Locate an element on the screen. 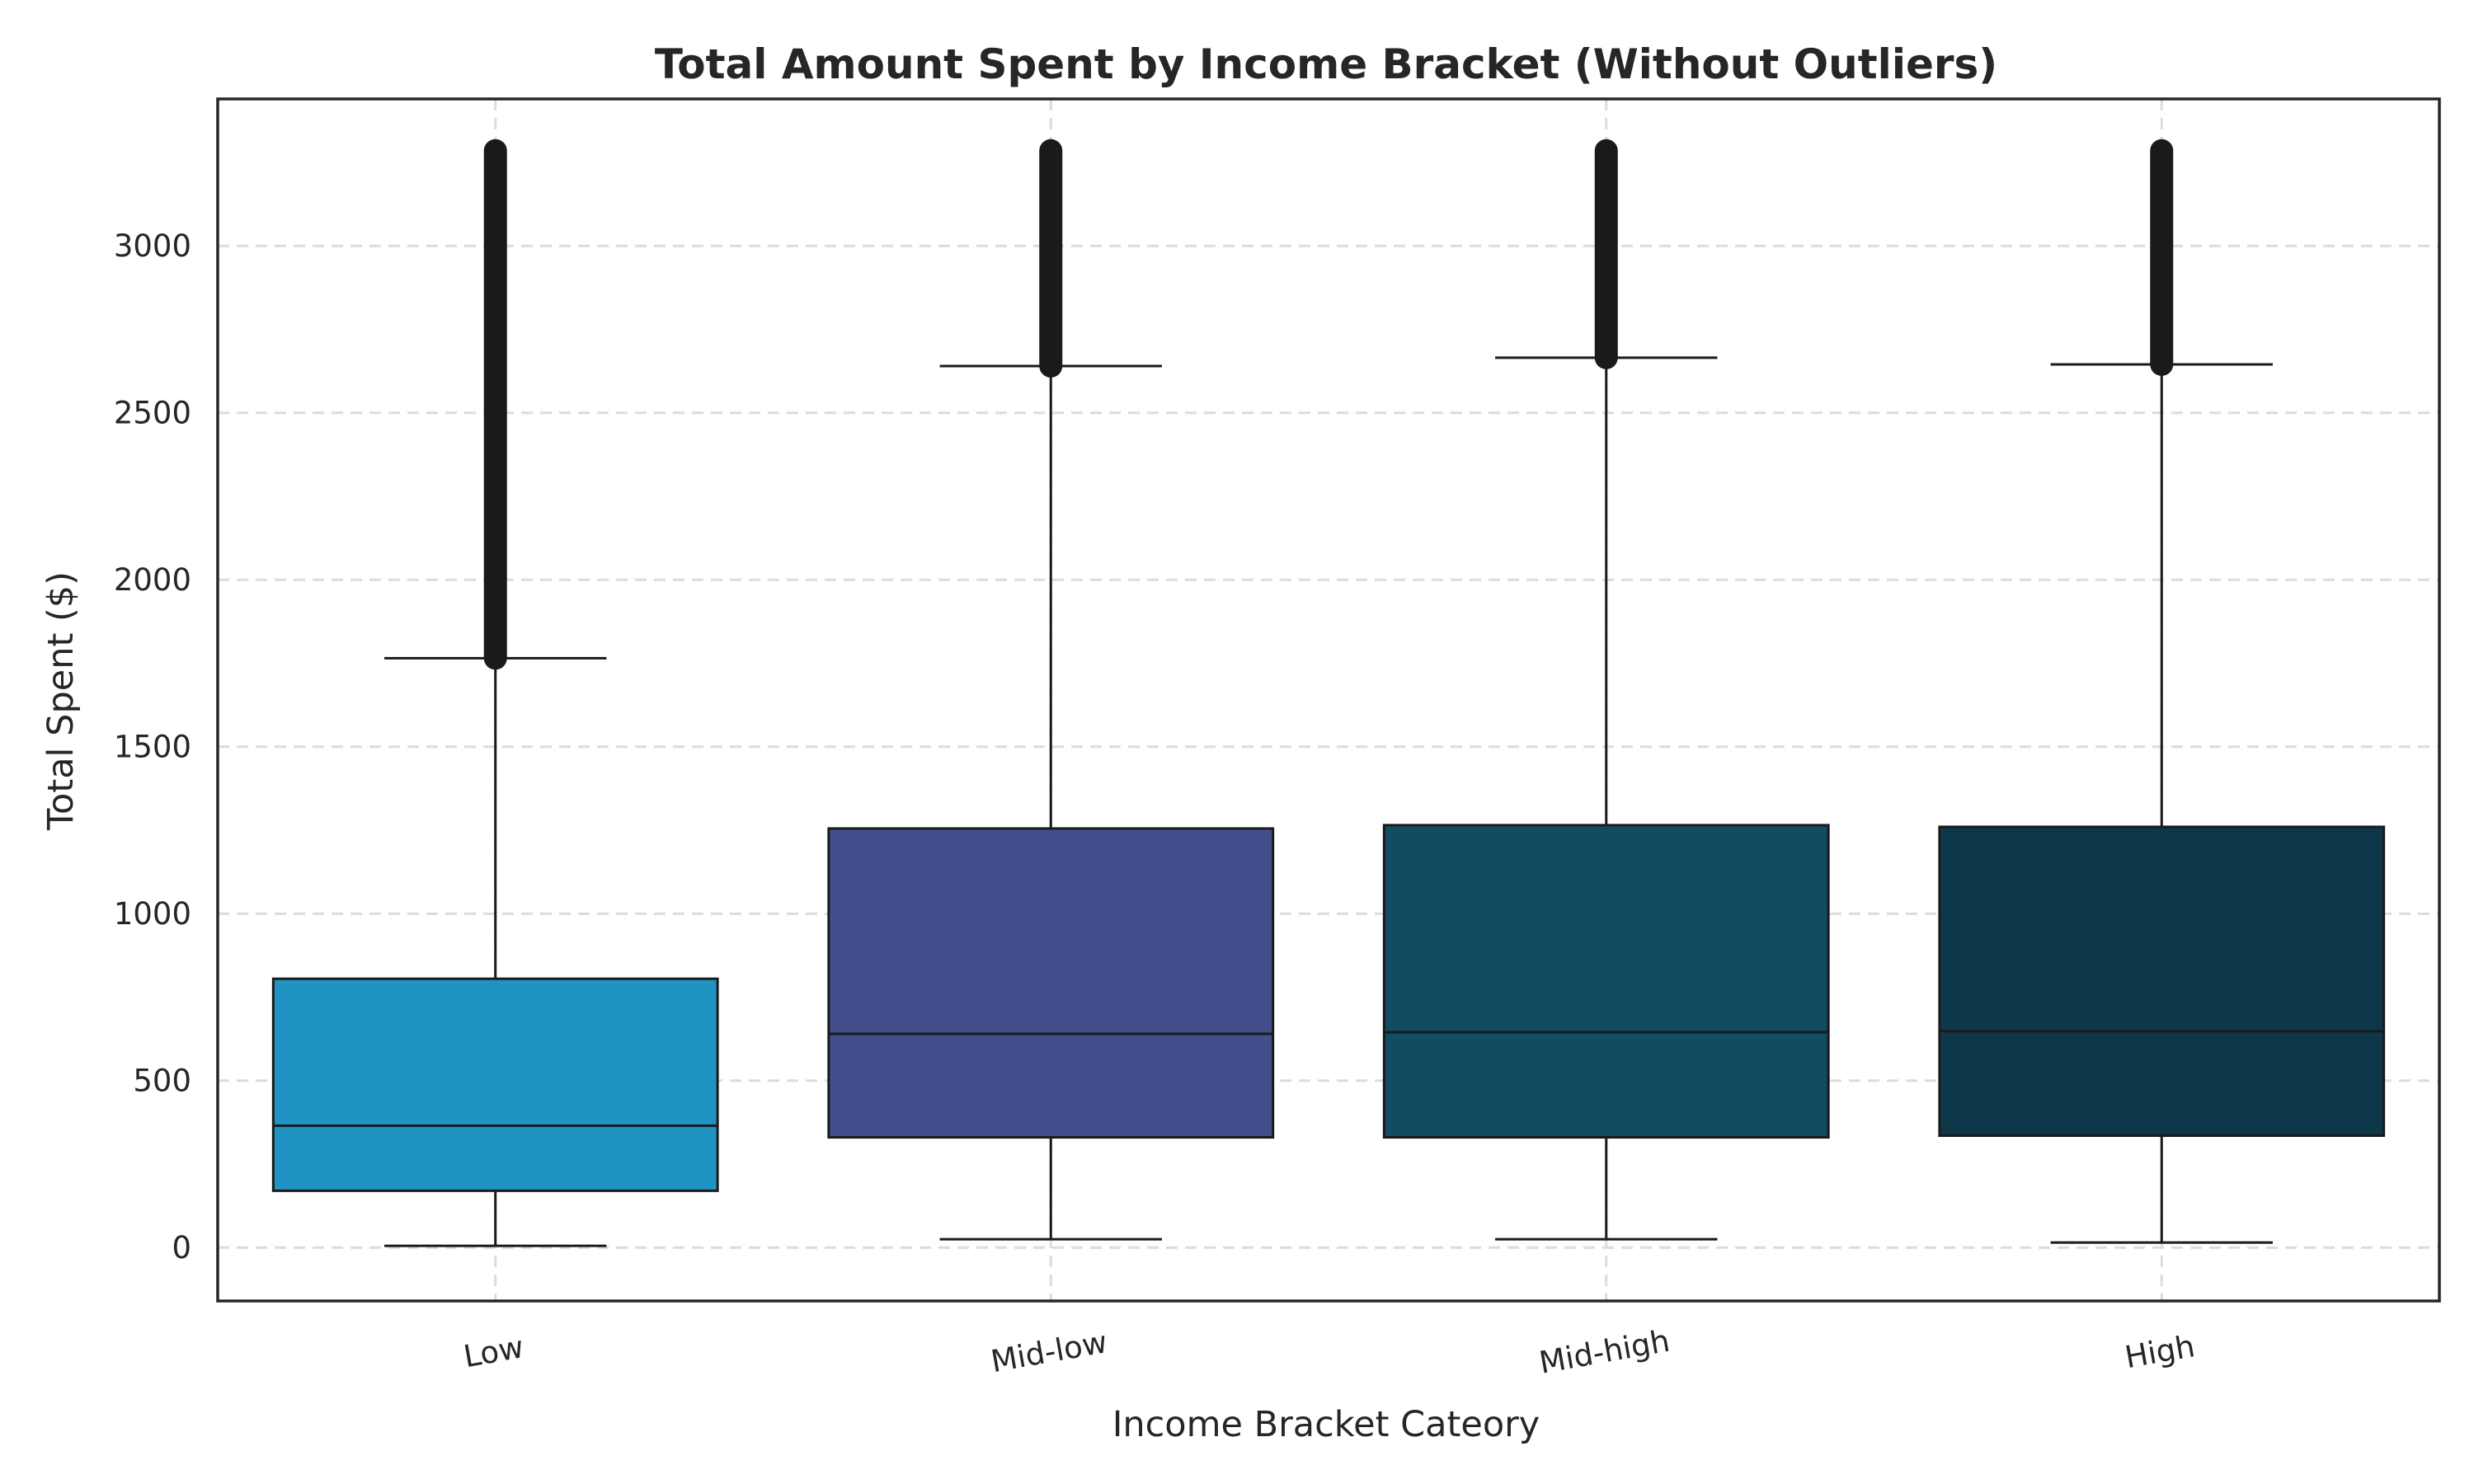 Image resolution: width=2474 pixels, height=1484 pixels. x-tick-labels: Low Mid-low Mid-high High is located at coordinates (1329, 1352).